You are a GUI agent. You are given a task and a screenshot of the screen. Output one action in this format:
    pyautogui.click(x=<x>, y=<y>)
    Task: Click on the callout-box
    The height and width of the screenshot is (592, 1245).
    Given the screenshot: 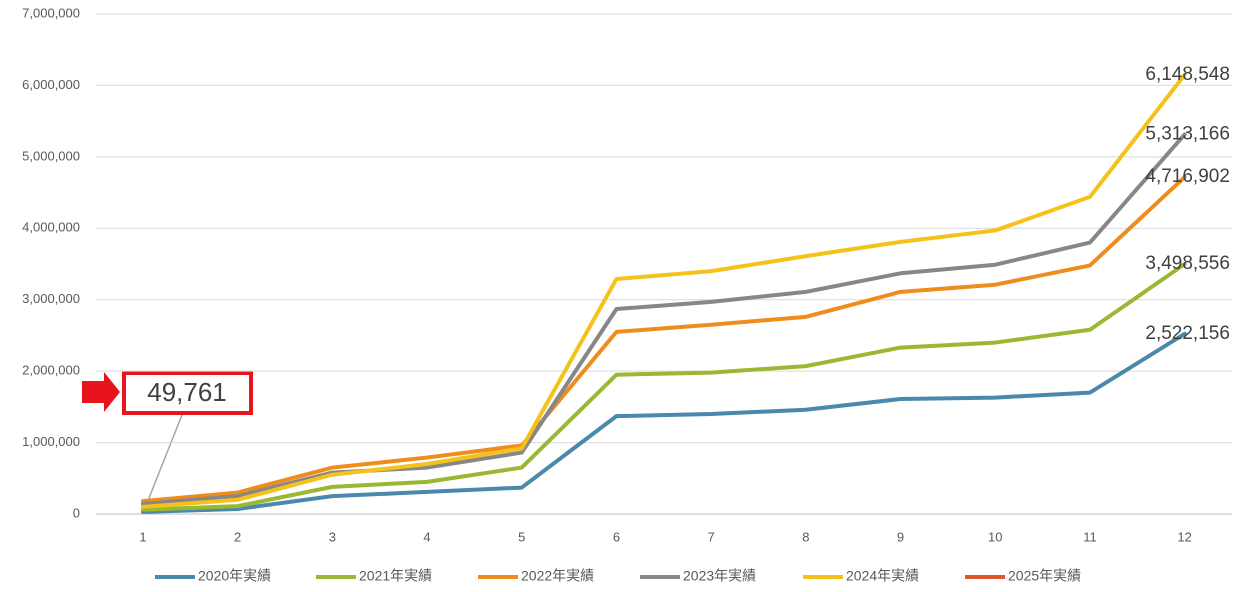 What is the action you would take?
    pyautogui.click(x=187, y=393)
    